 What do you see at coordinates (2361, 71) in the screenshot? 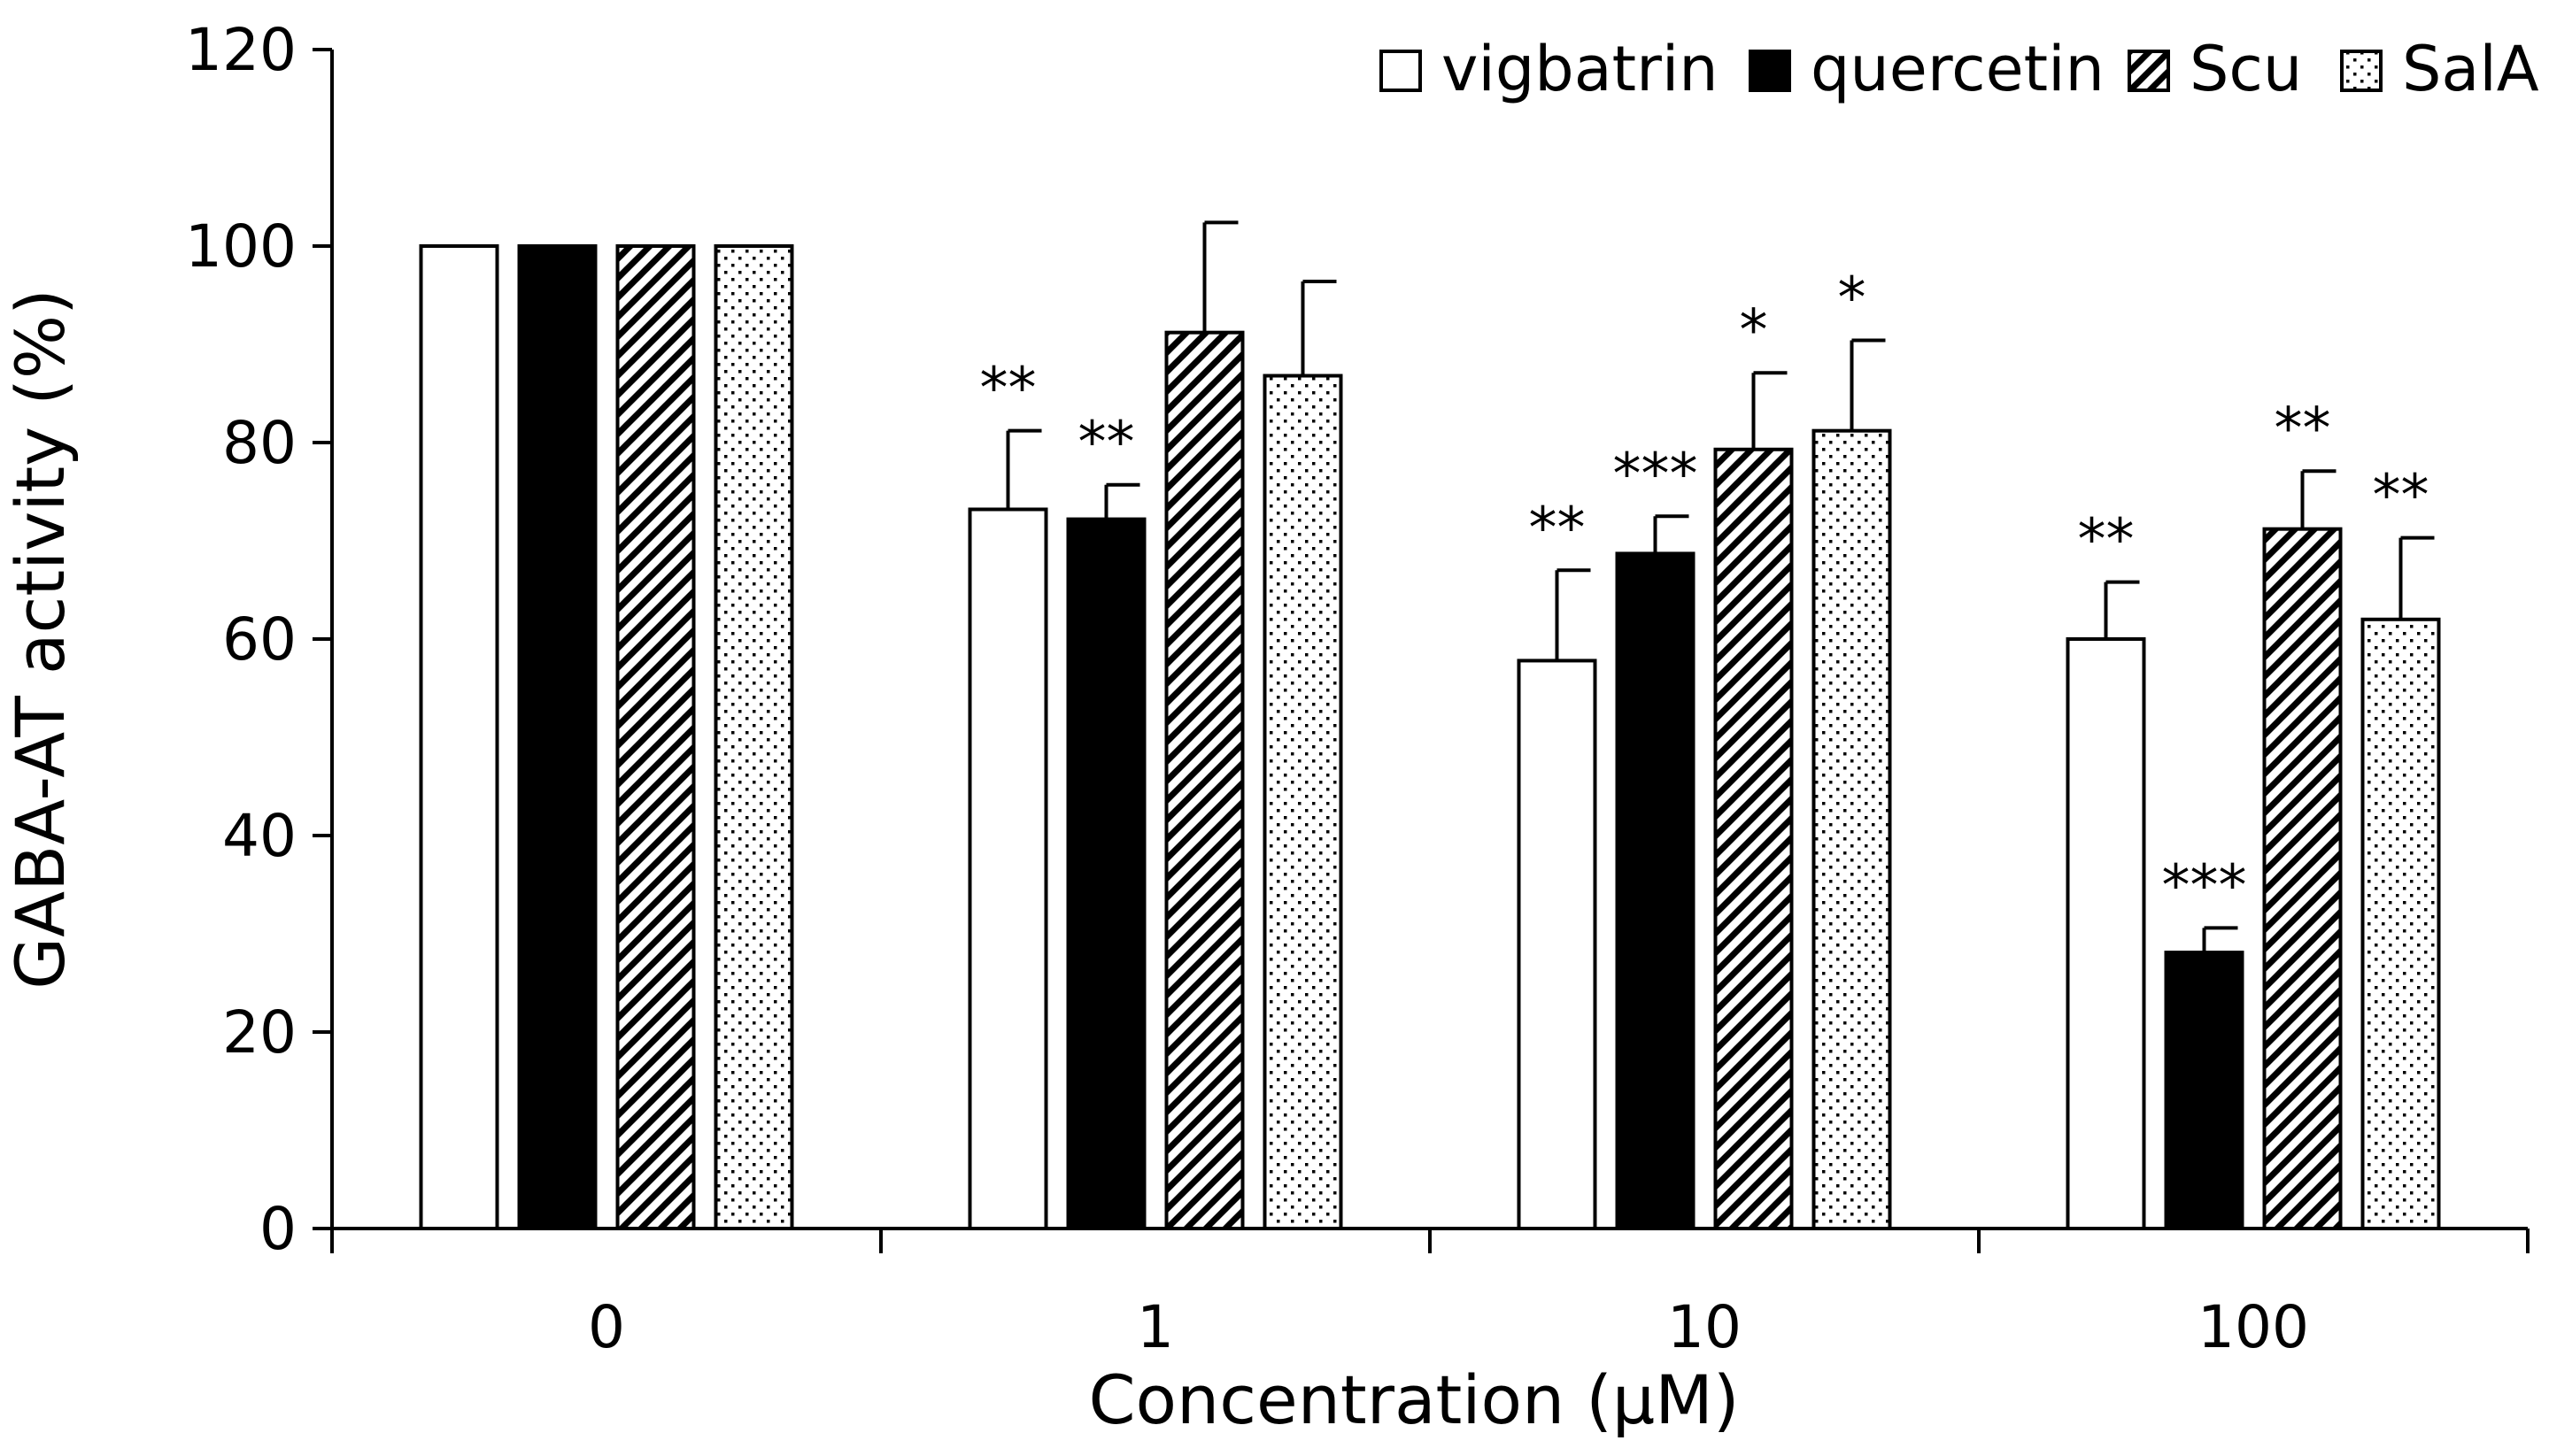
I see `legend-swatch-sala` at bounding box center [2361, 71].